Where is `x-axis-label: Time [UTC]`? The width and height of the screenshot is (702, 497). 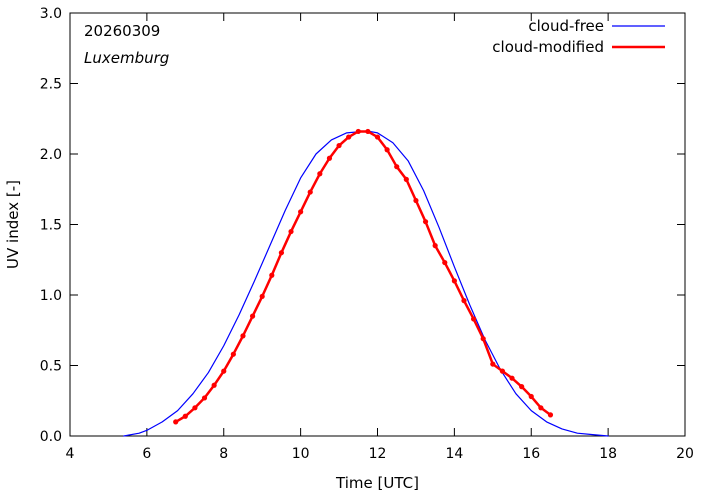 x-axis-label: Time [UTC] is located at coordinates (377, 483).